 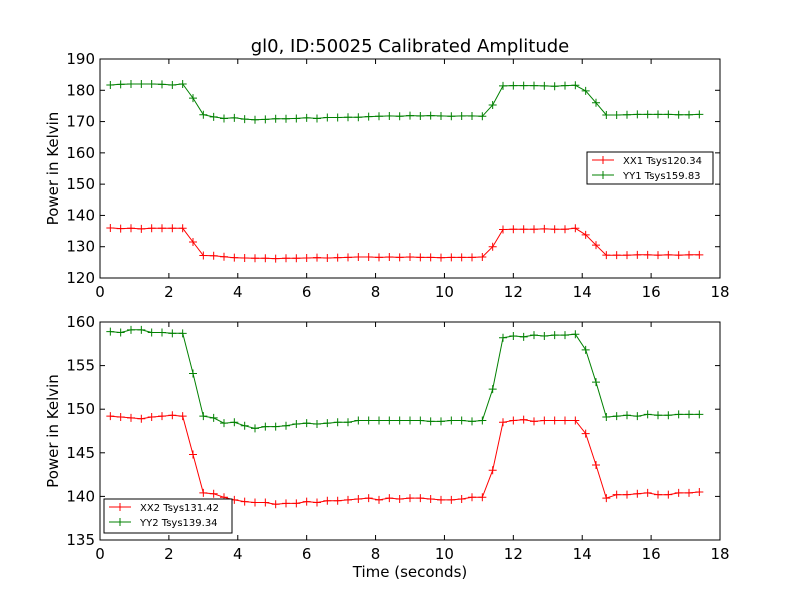 What do you see at coordinates (80, 322) in the screenshot?
I see `y-tick-label: 160` at bounding box center [80, 322].